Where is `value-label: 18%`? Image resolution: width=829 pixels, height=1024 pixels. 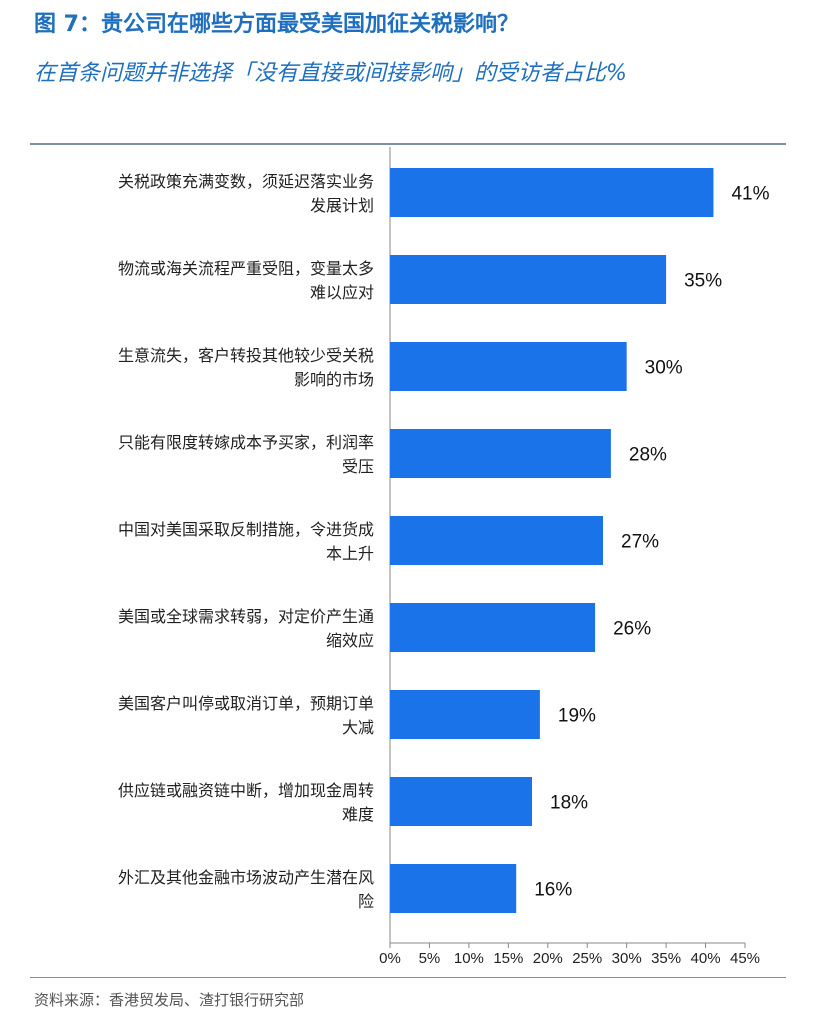 value-label: 18% is located at coordinates (569, 803).